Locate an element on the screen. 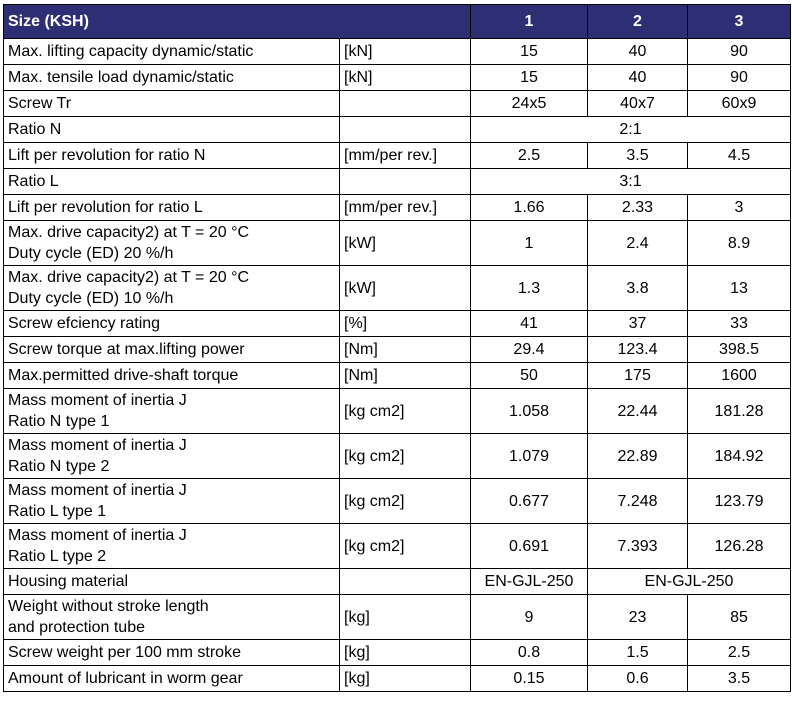 The image size is (792, 702). value-size-1: 0.8 is located at coordinates (529, 652).